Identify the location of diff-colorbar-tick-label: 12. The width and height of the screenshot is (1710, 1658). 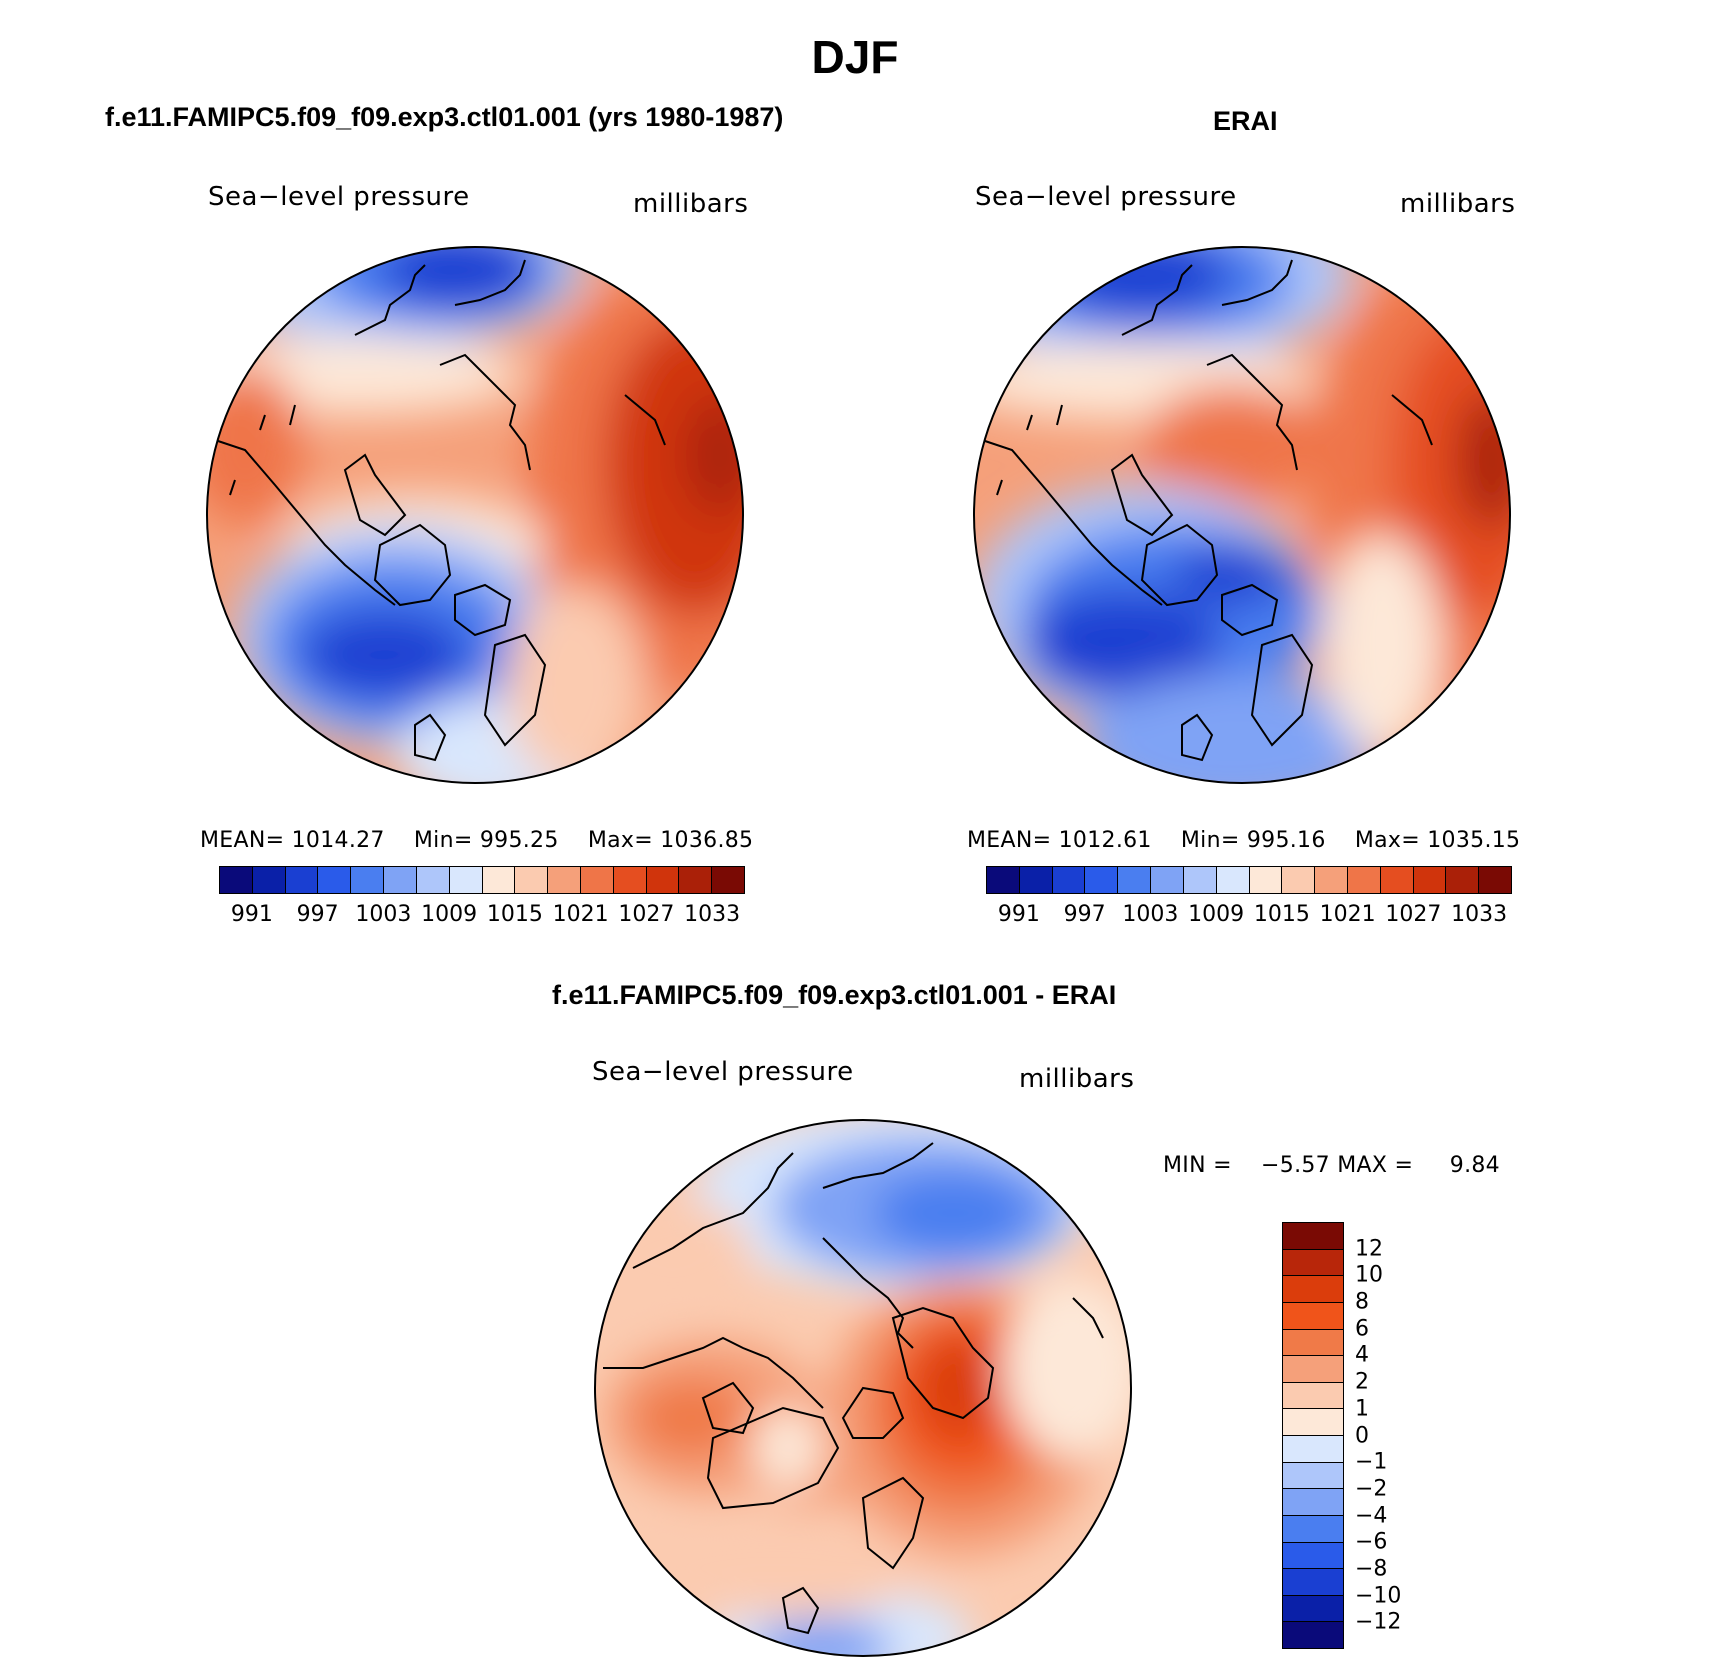
(1369, 1249).